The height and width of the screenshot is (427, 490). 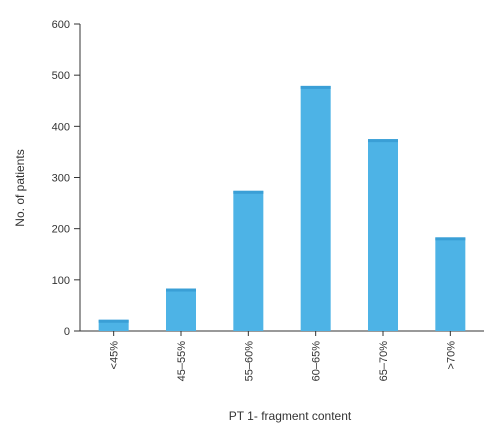 I want to click on y-tick-label: 100, so click(x=61, y=281).